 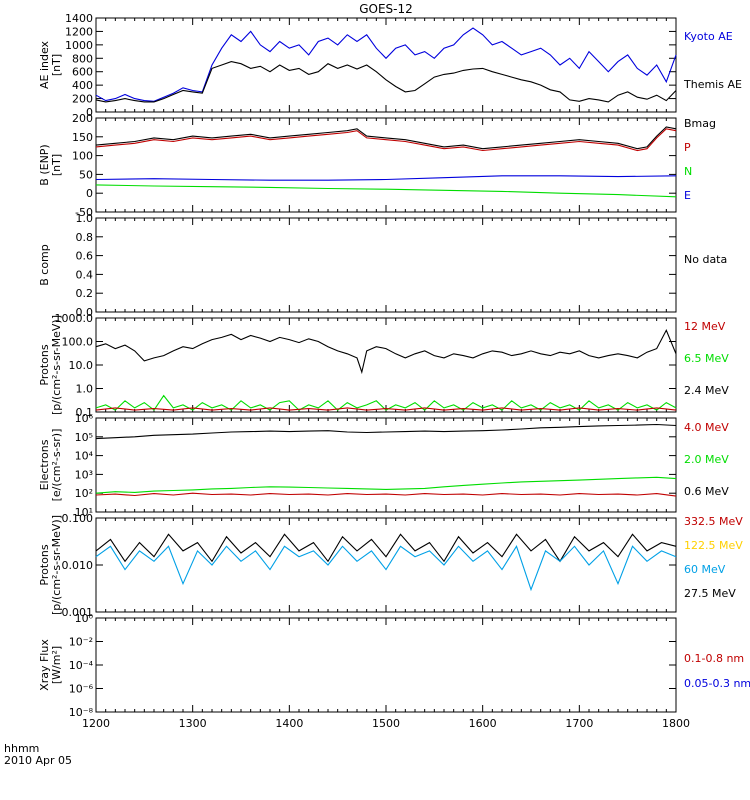 I want to click on panel-2-y-tick-label: 0, so click(x=89, y=193).